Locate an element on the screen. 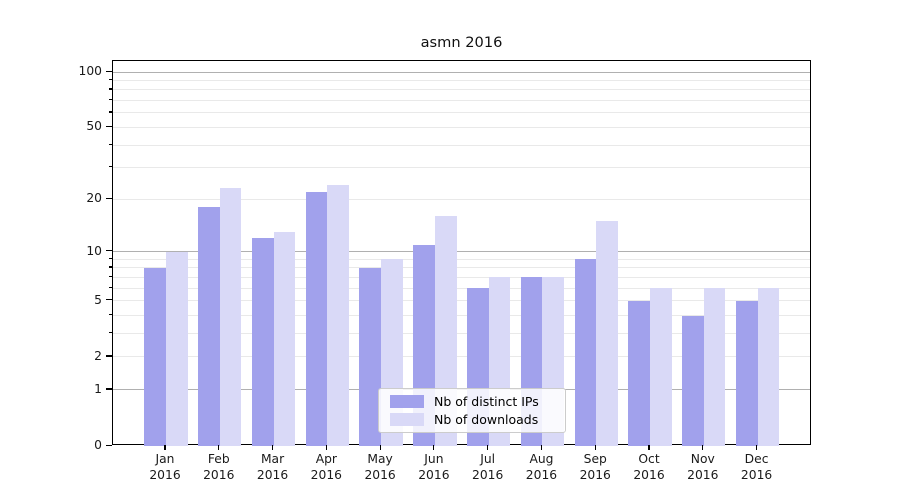 The image size is (900, 500). y-tick-label: 10 is located at coordinates (94, 250).